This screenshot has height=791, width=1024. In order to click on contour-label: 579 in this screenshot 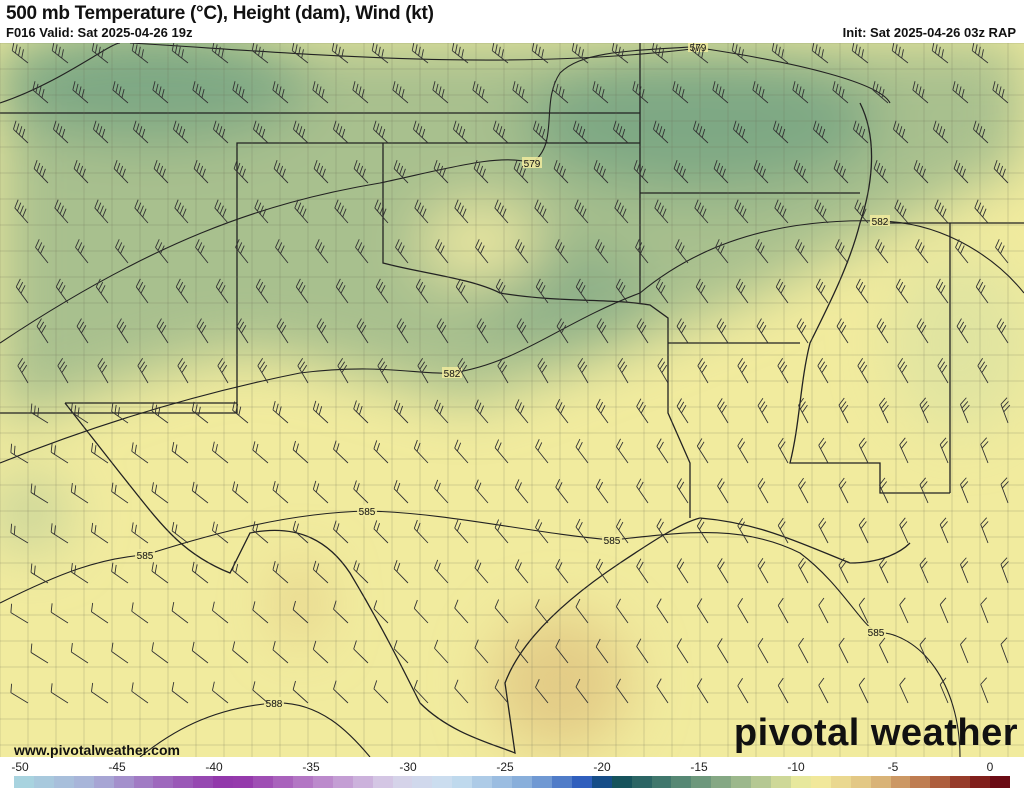, I will do `click(698, 48)`.